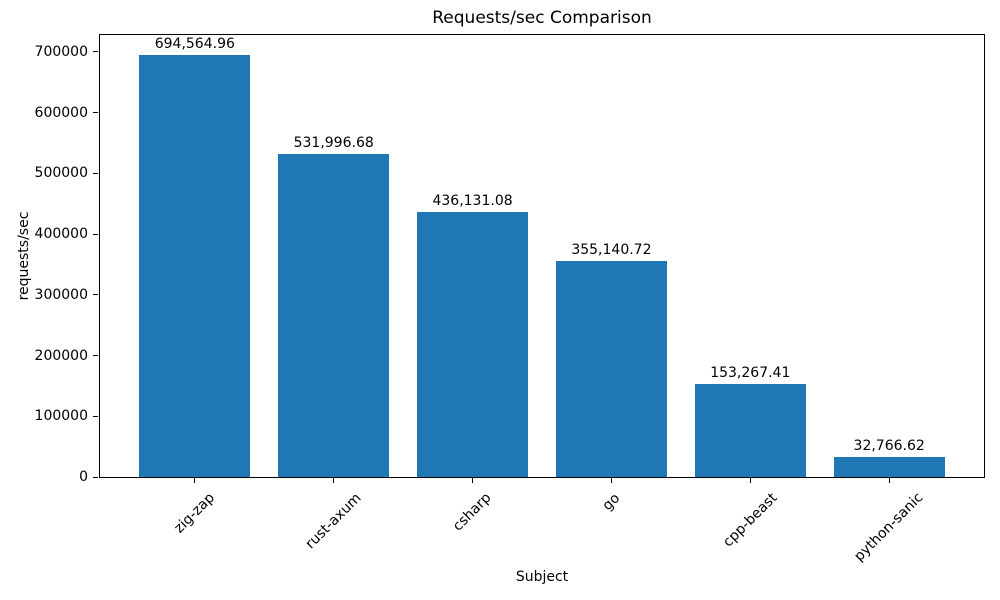 Image resolution: width=1000 pixels, height=600 pixels. Describe the element at coordinates (61, 416) in the screenshot. I see `y-tick-label: 100000` at that location.